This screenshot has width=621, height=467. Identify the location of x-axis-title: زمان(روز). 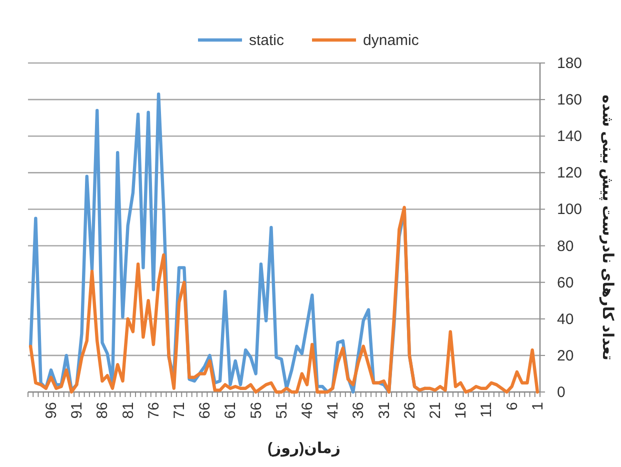
(304, 448).